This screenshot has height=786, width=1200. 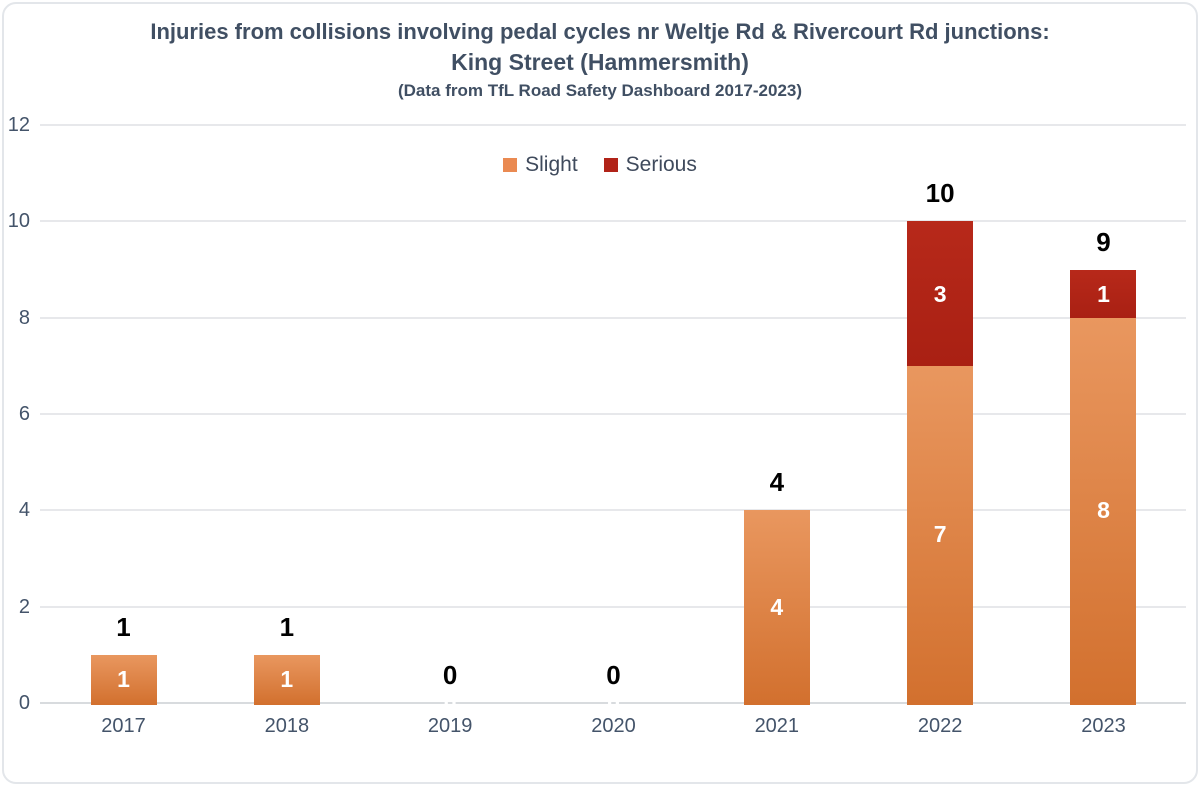 What do you see at coordinates (24, 510) in the screenshot?
I see `y-axis-label-4: 4` at bounding box center [24, 510].